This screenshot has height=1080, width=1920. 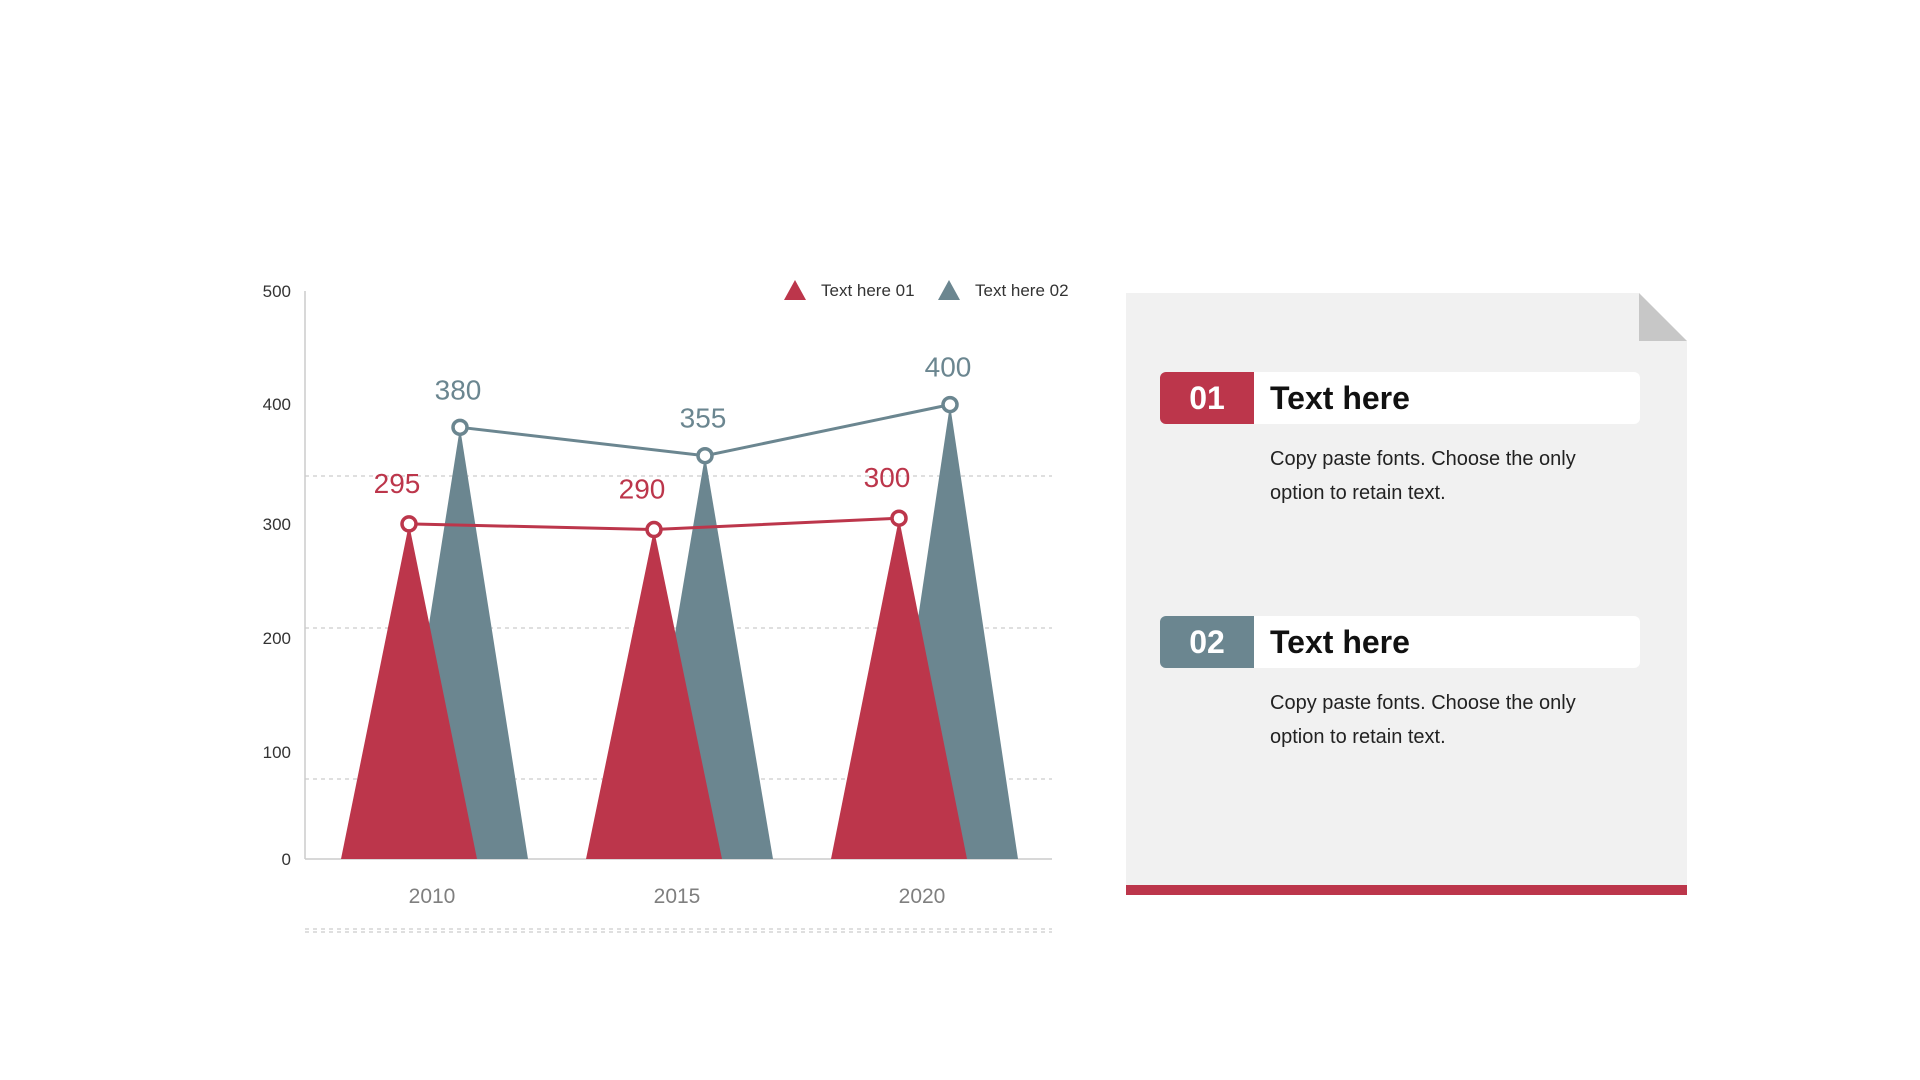 What do you see at coordinates (654, 529) in the screenshot?
I see `series-1-point-2015` at bounding box center [654, 529].